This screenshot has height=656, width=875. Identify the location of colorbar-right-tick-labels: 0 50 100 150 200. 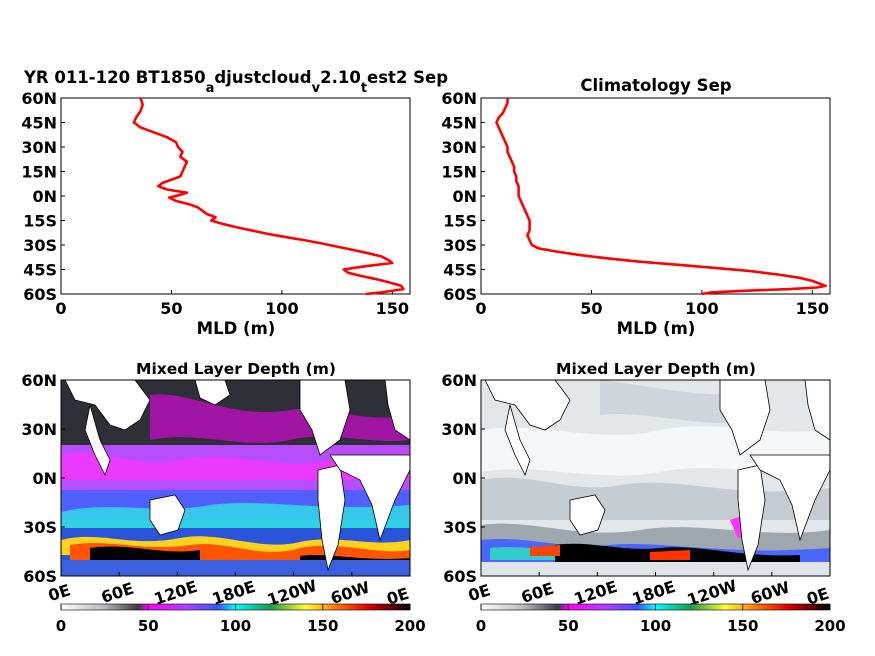
(661, 619).